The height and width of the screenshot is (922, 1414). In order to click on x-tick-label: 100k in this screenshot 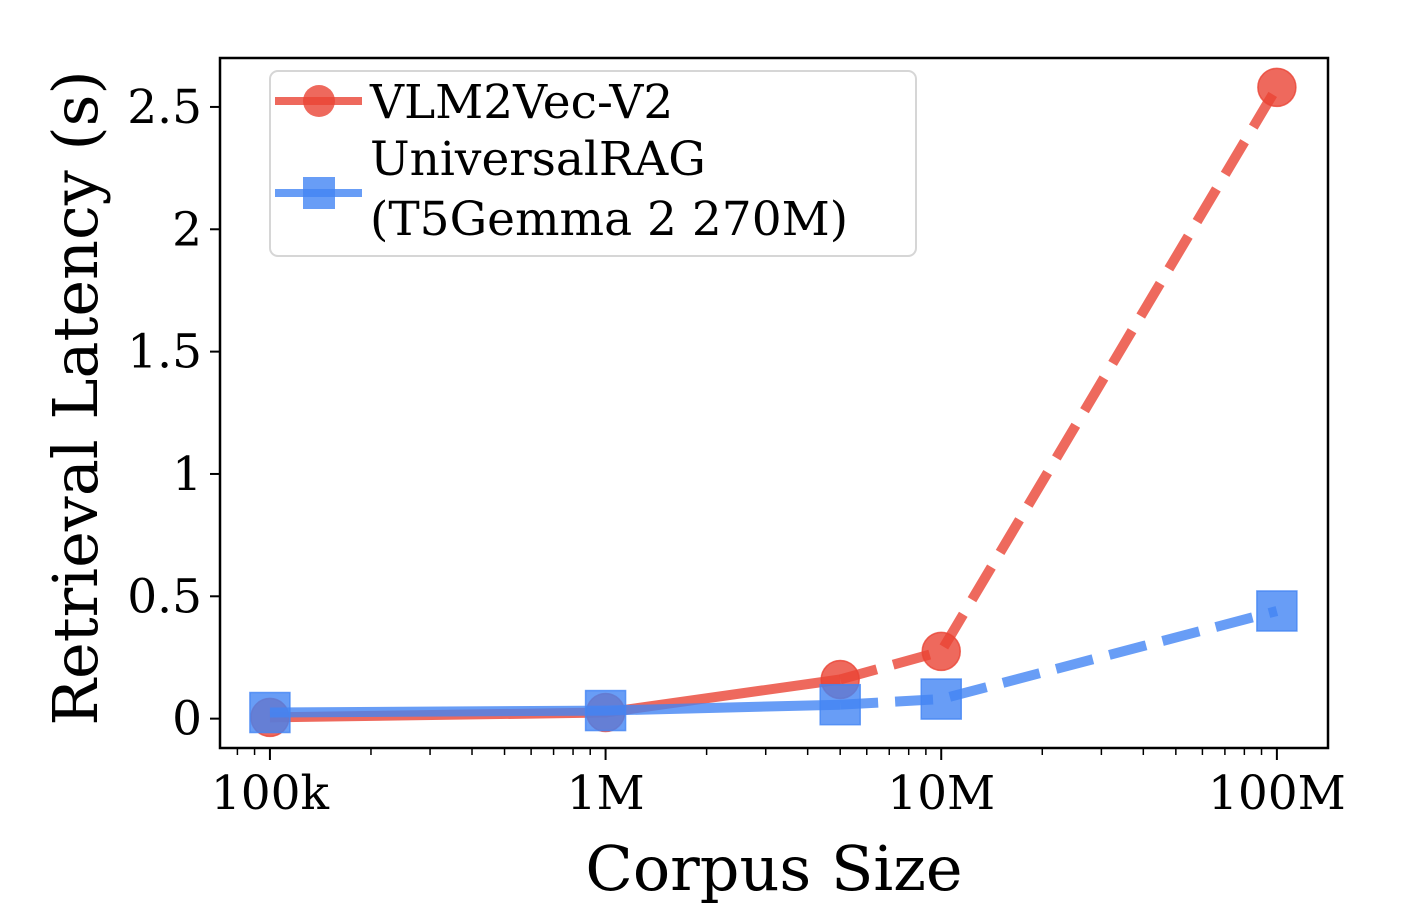, I will do `click(270, 793)`.